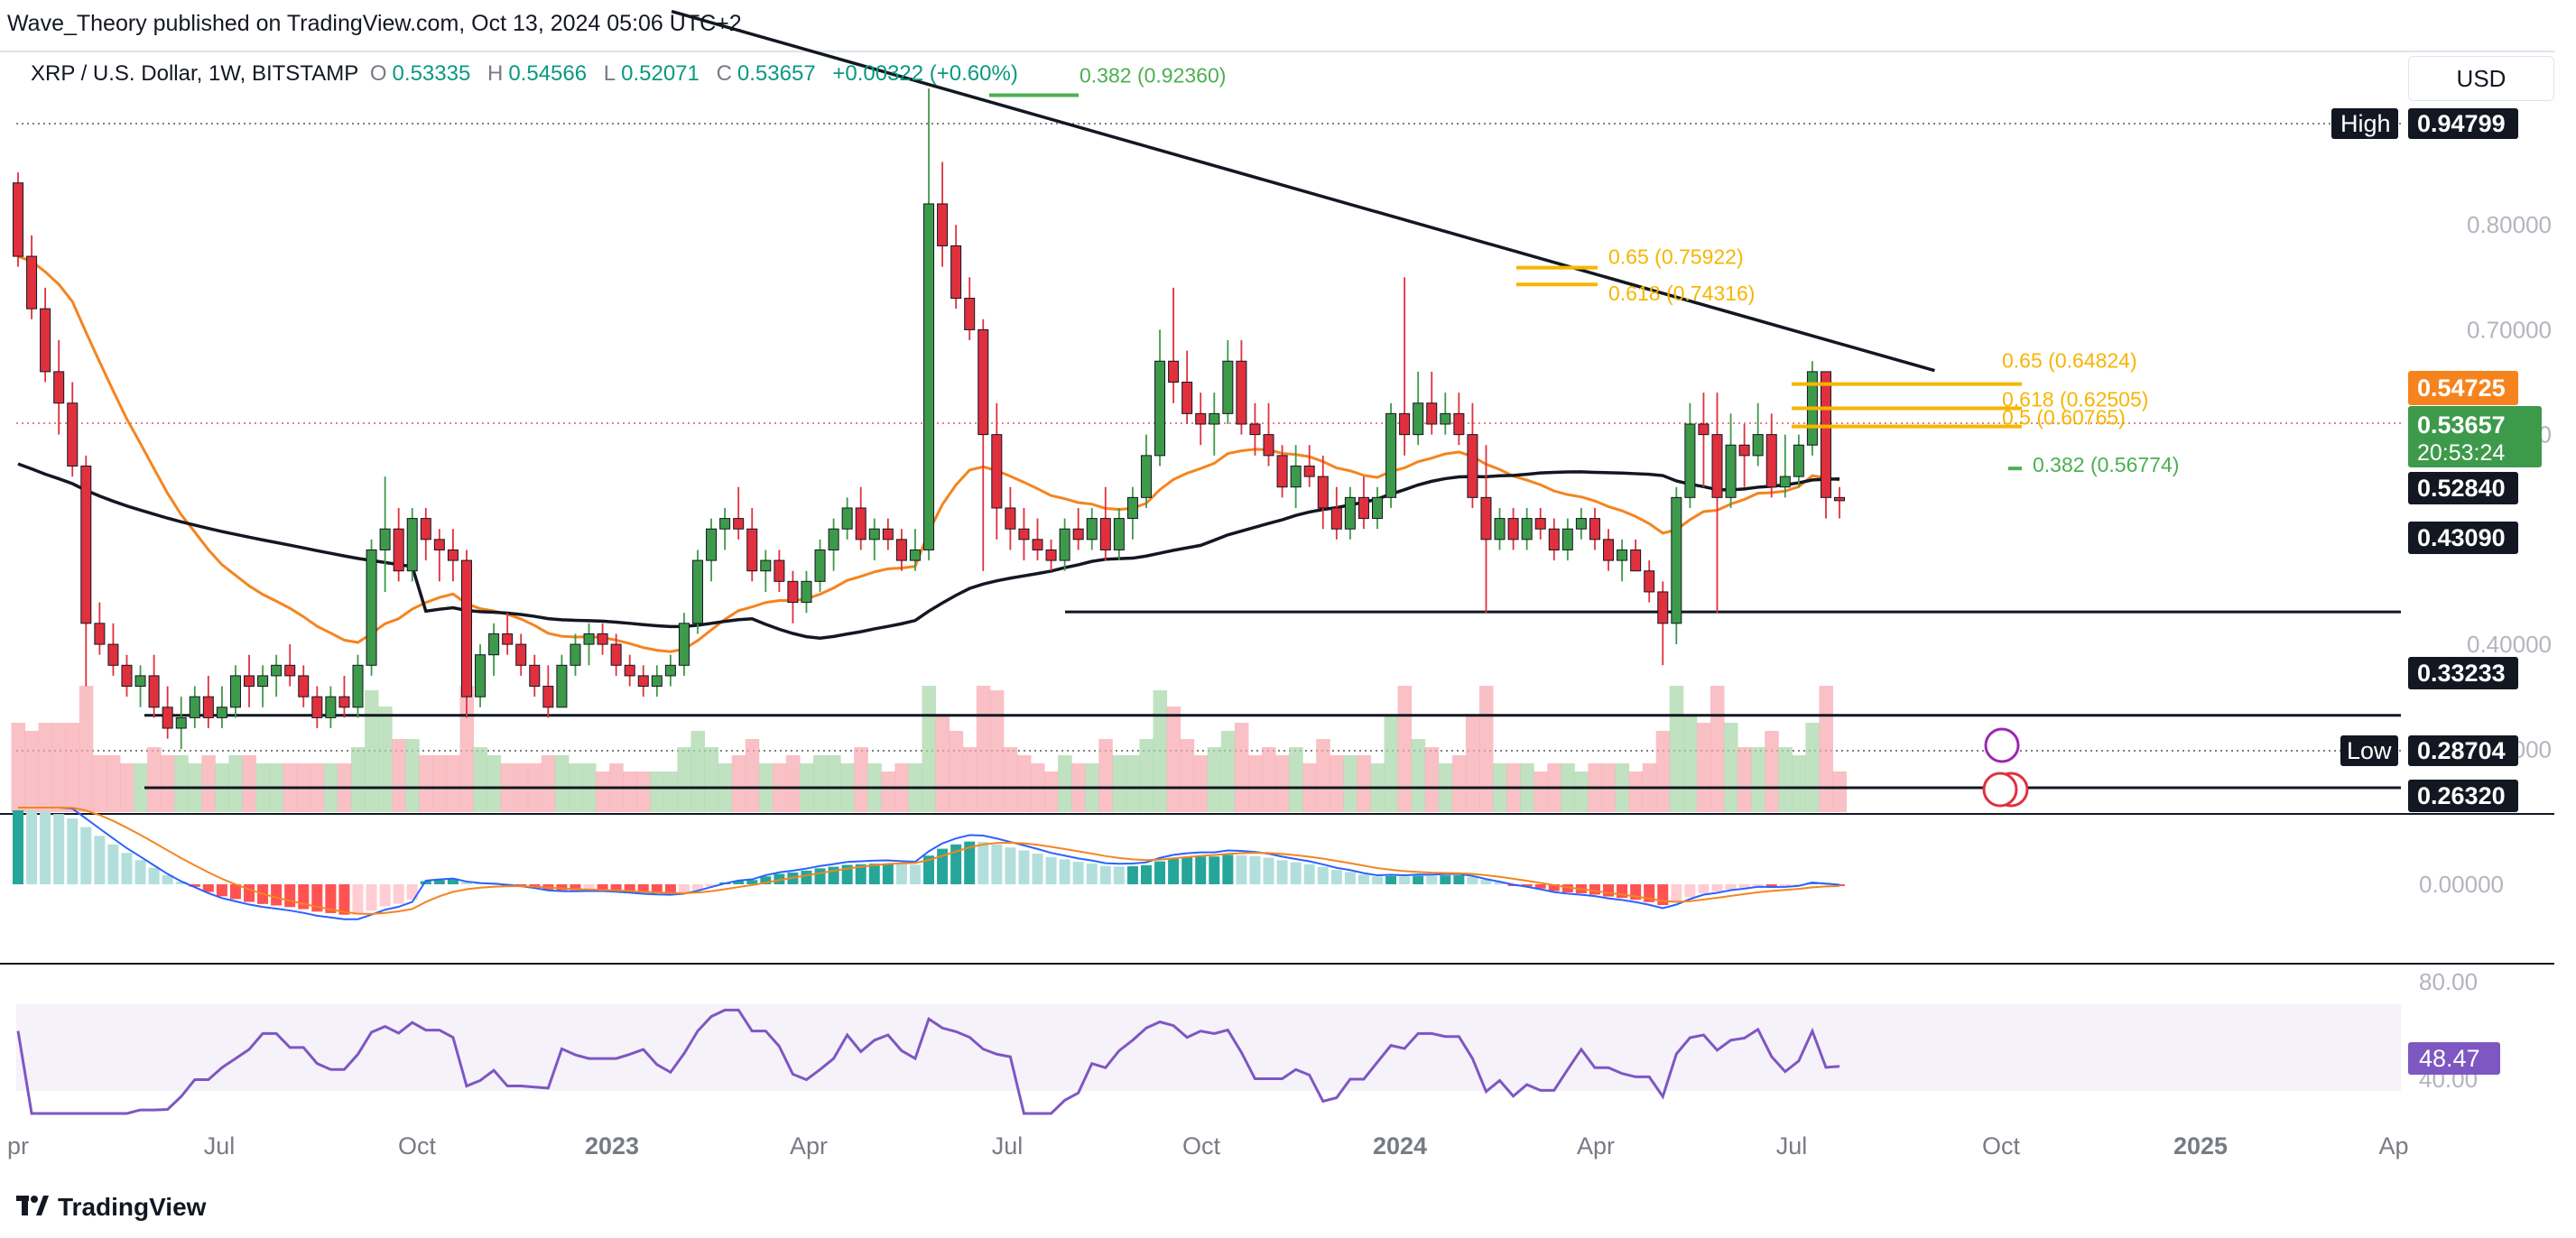 Image resolution: width=2576 pixels, height=1238 pixels. I want to click on footer-brand: TradingView, so click(111, 1208).